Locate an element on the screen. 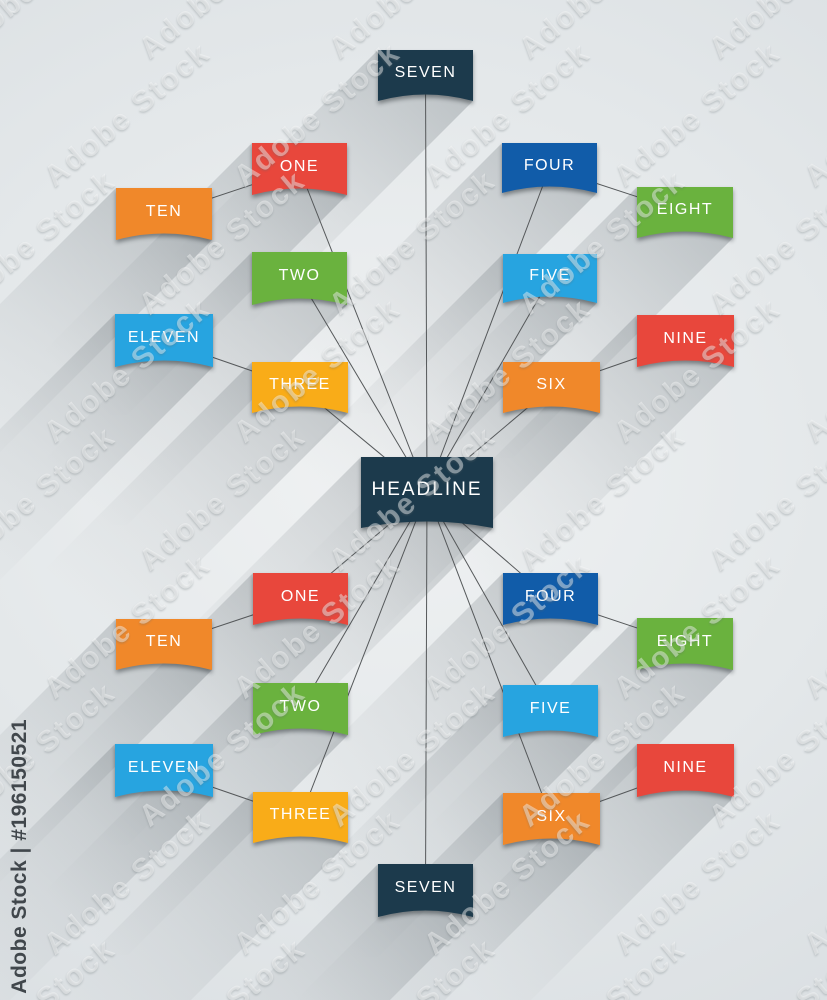 The height and width of the screenshot is (1000, 827). long-shadow-three-bottom is located at coordinates (196, 896).